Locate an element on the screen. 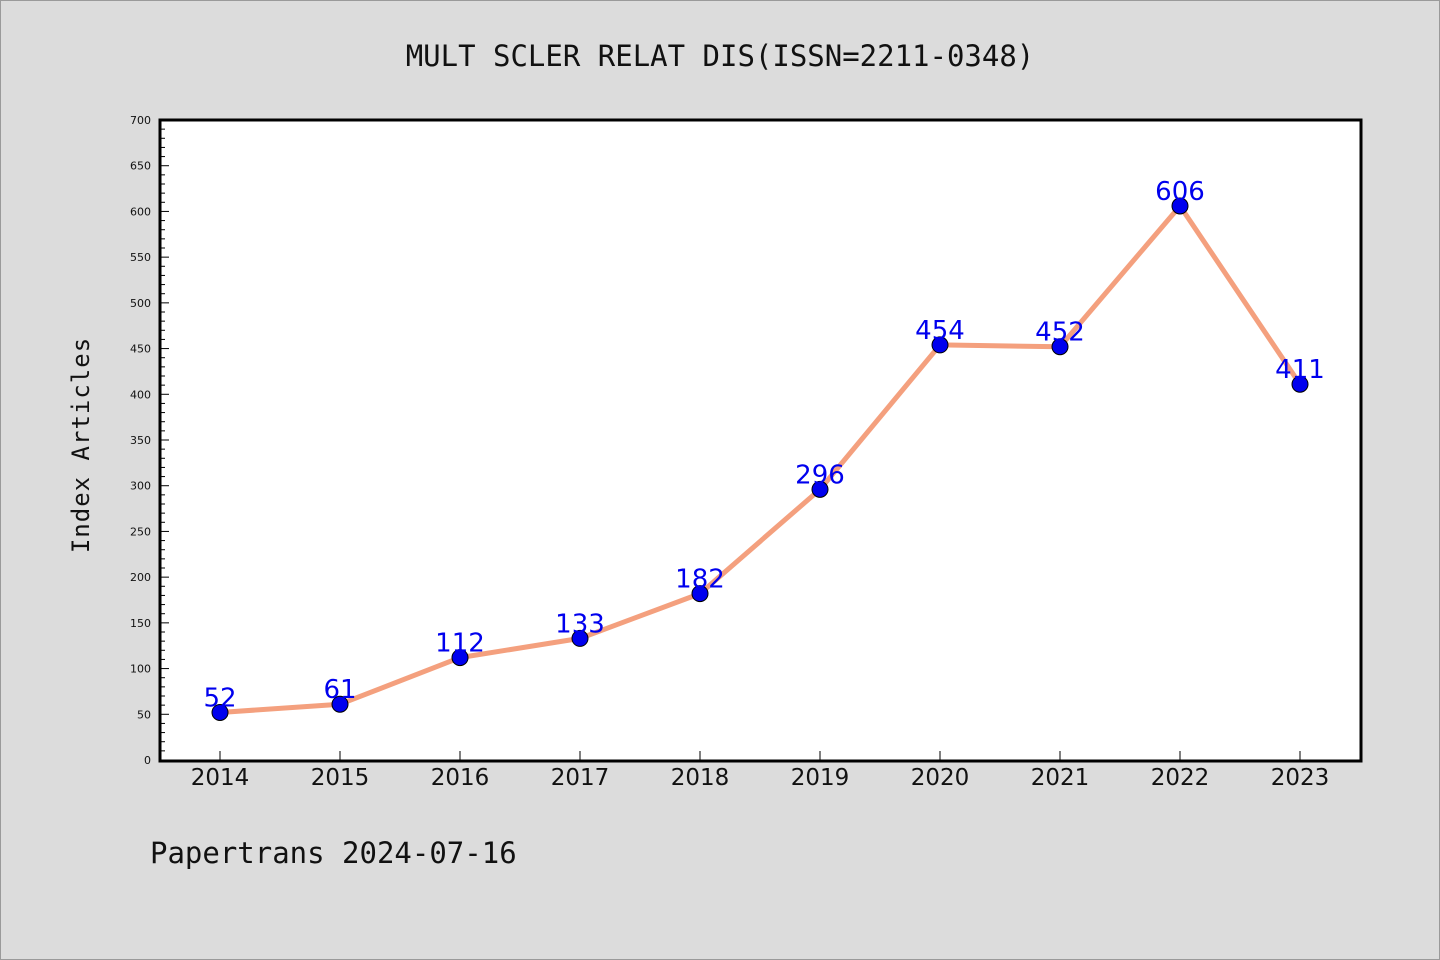 The width and height of the screenshot is (1440, 960). y-tick-label: 250 is located at coordinates (140, 531).